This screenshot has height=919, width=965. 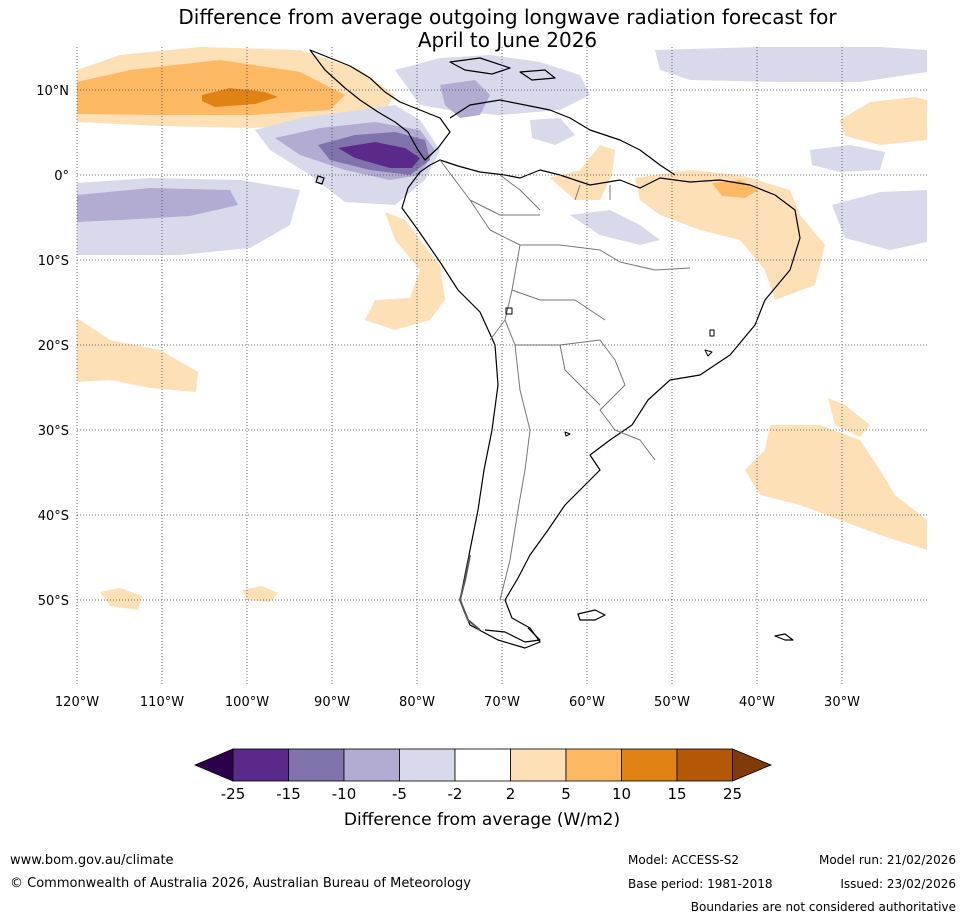 What do you see at coordinates (480, 66) in the screenshot?
I see `cuba-coastline` at bounding box center [480, 66].